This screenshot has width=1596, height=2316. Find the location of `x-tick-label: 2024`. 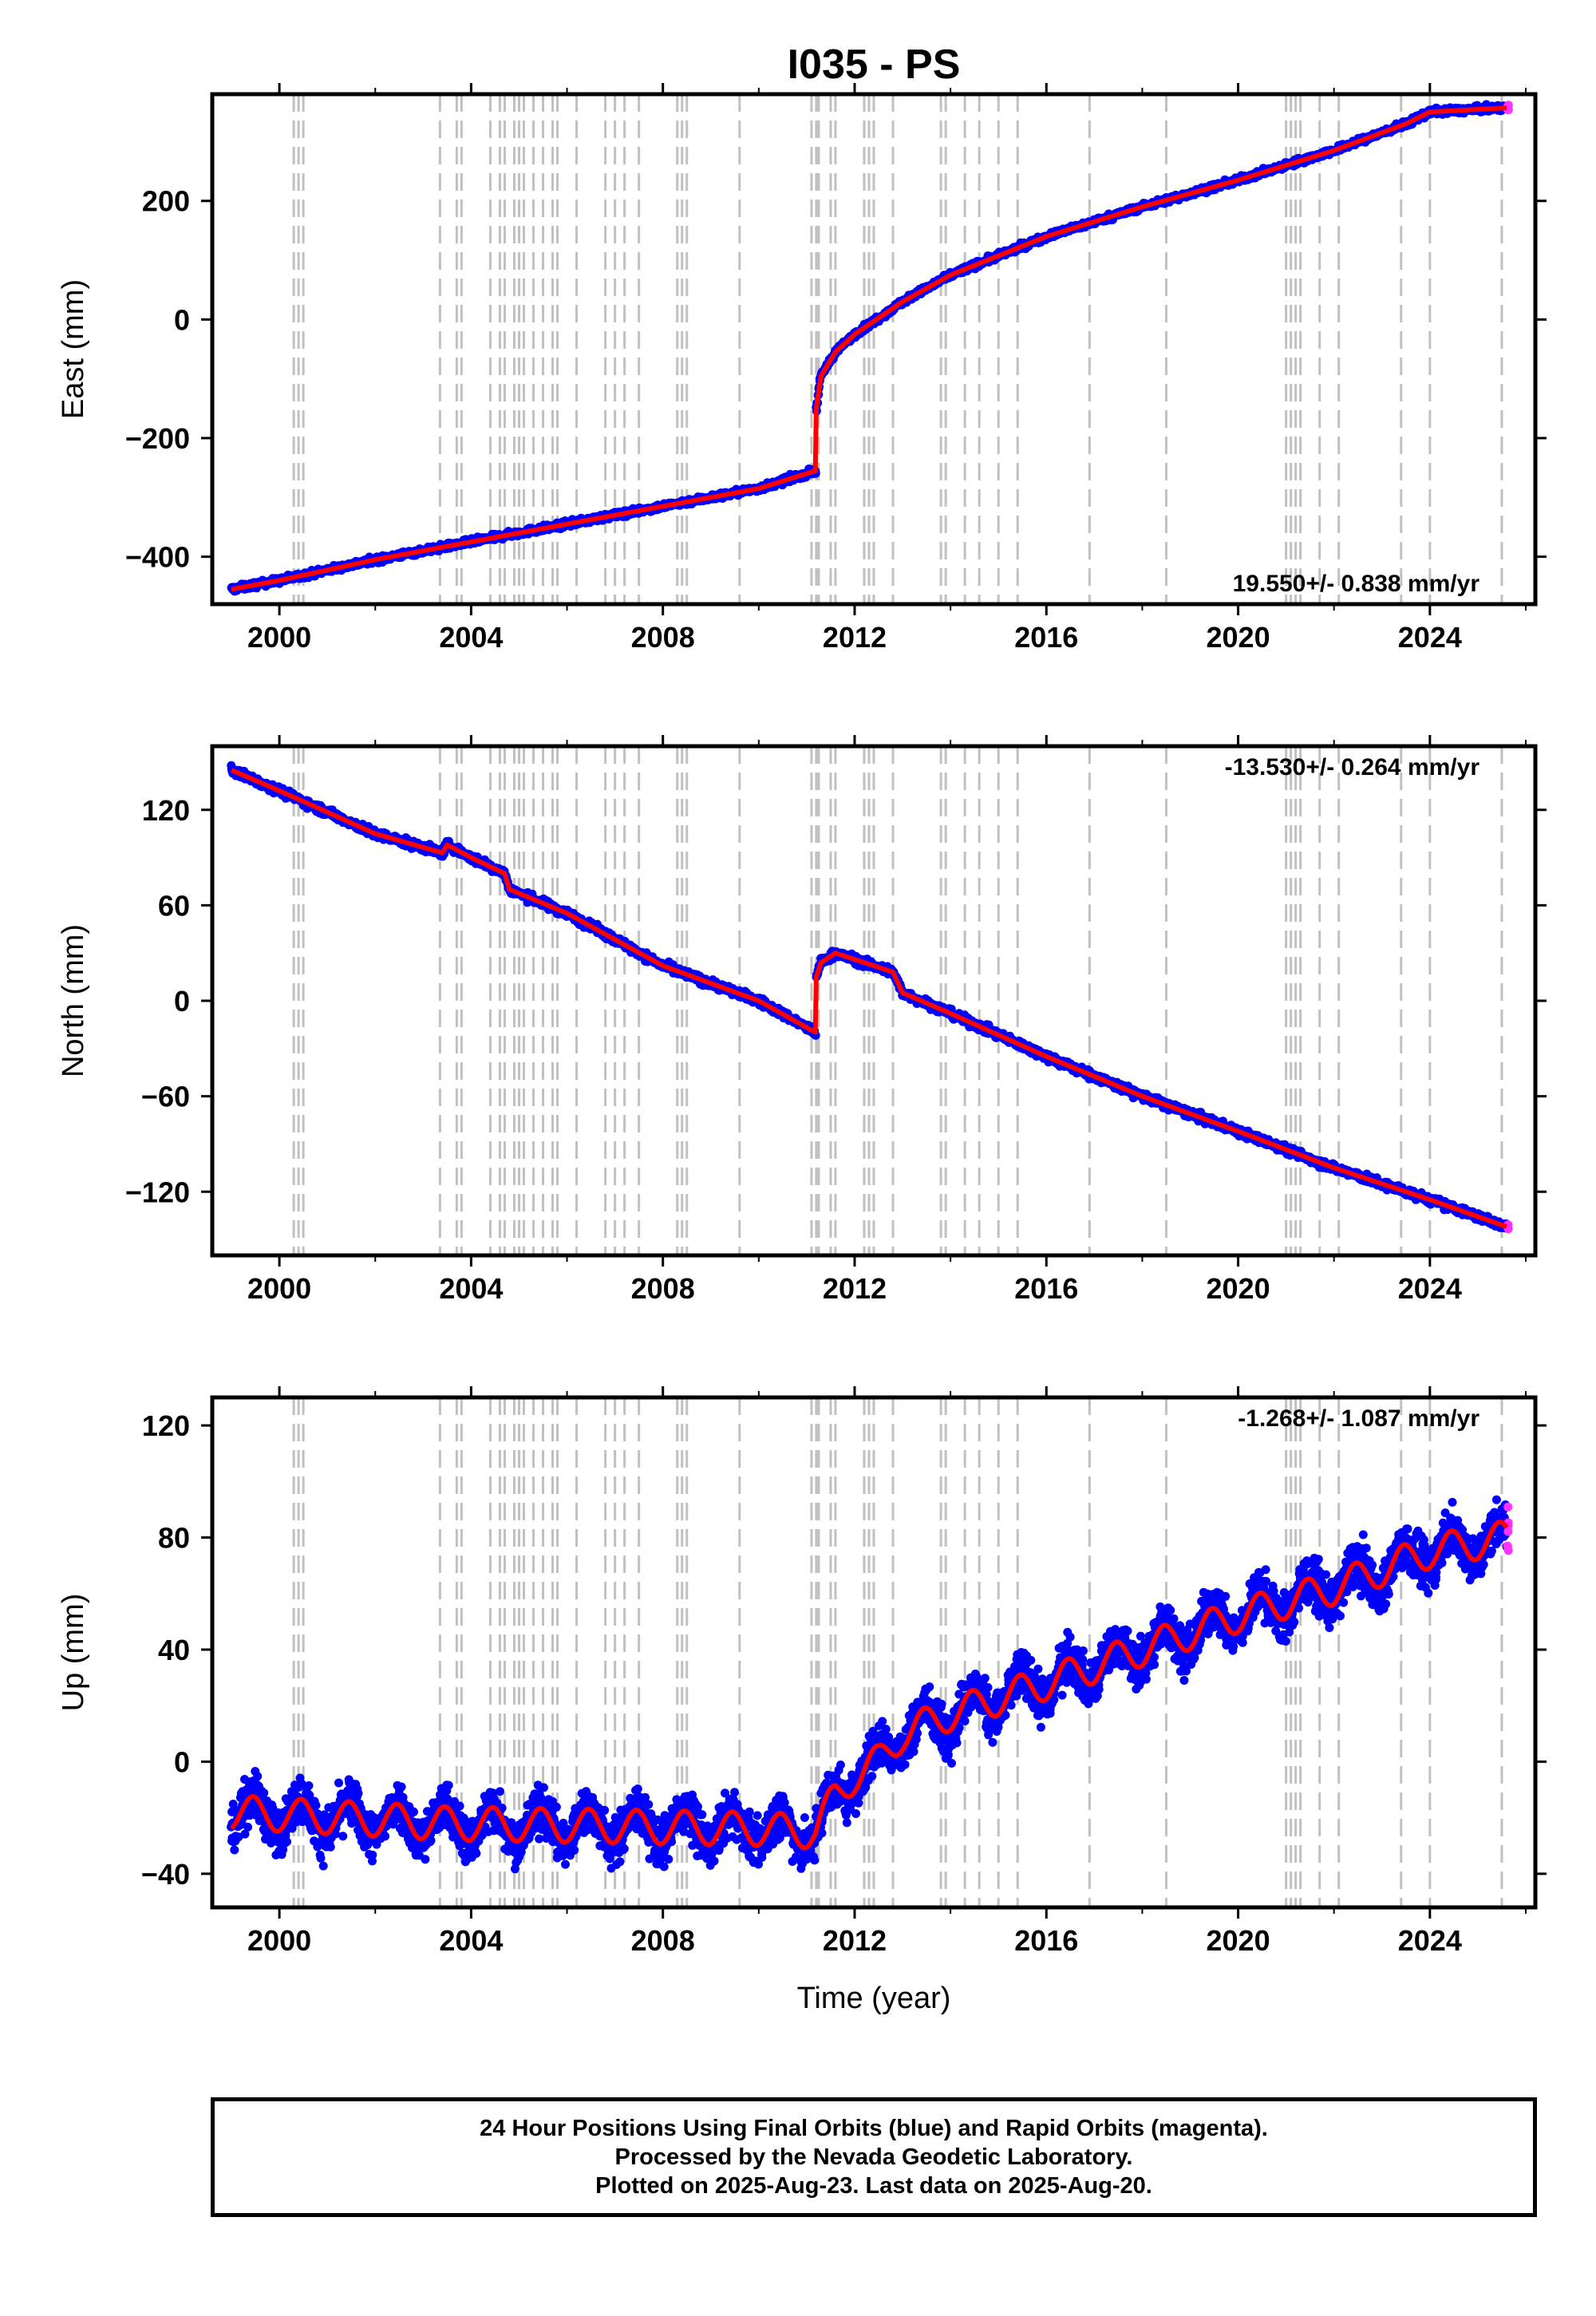

x-tick-label: 2024 is located at coordinates (1430, 637).